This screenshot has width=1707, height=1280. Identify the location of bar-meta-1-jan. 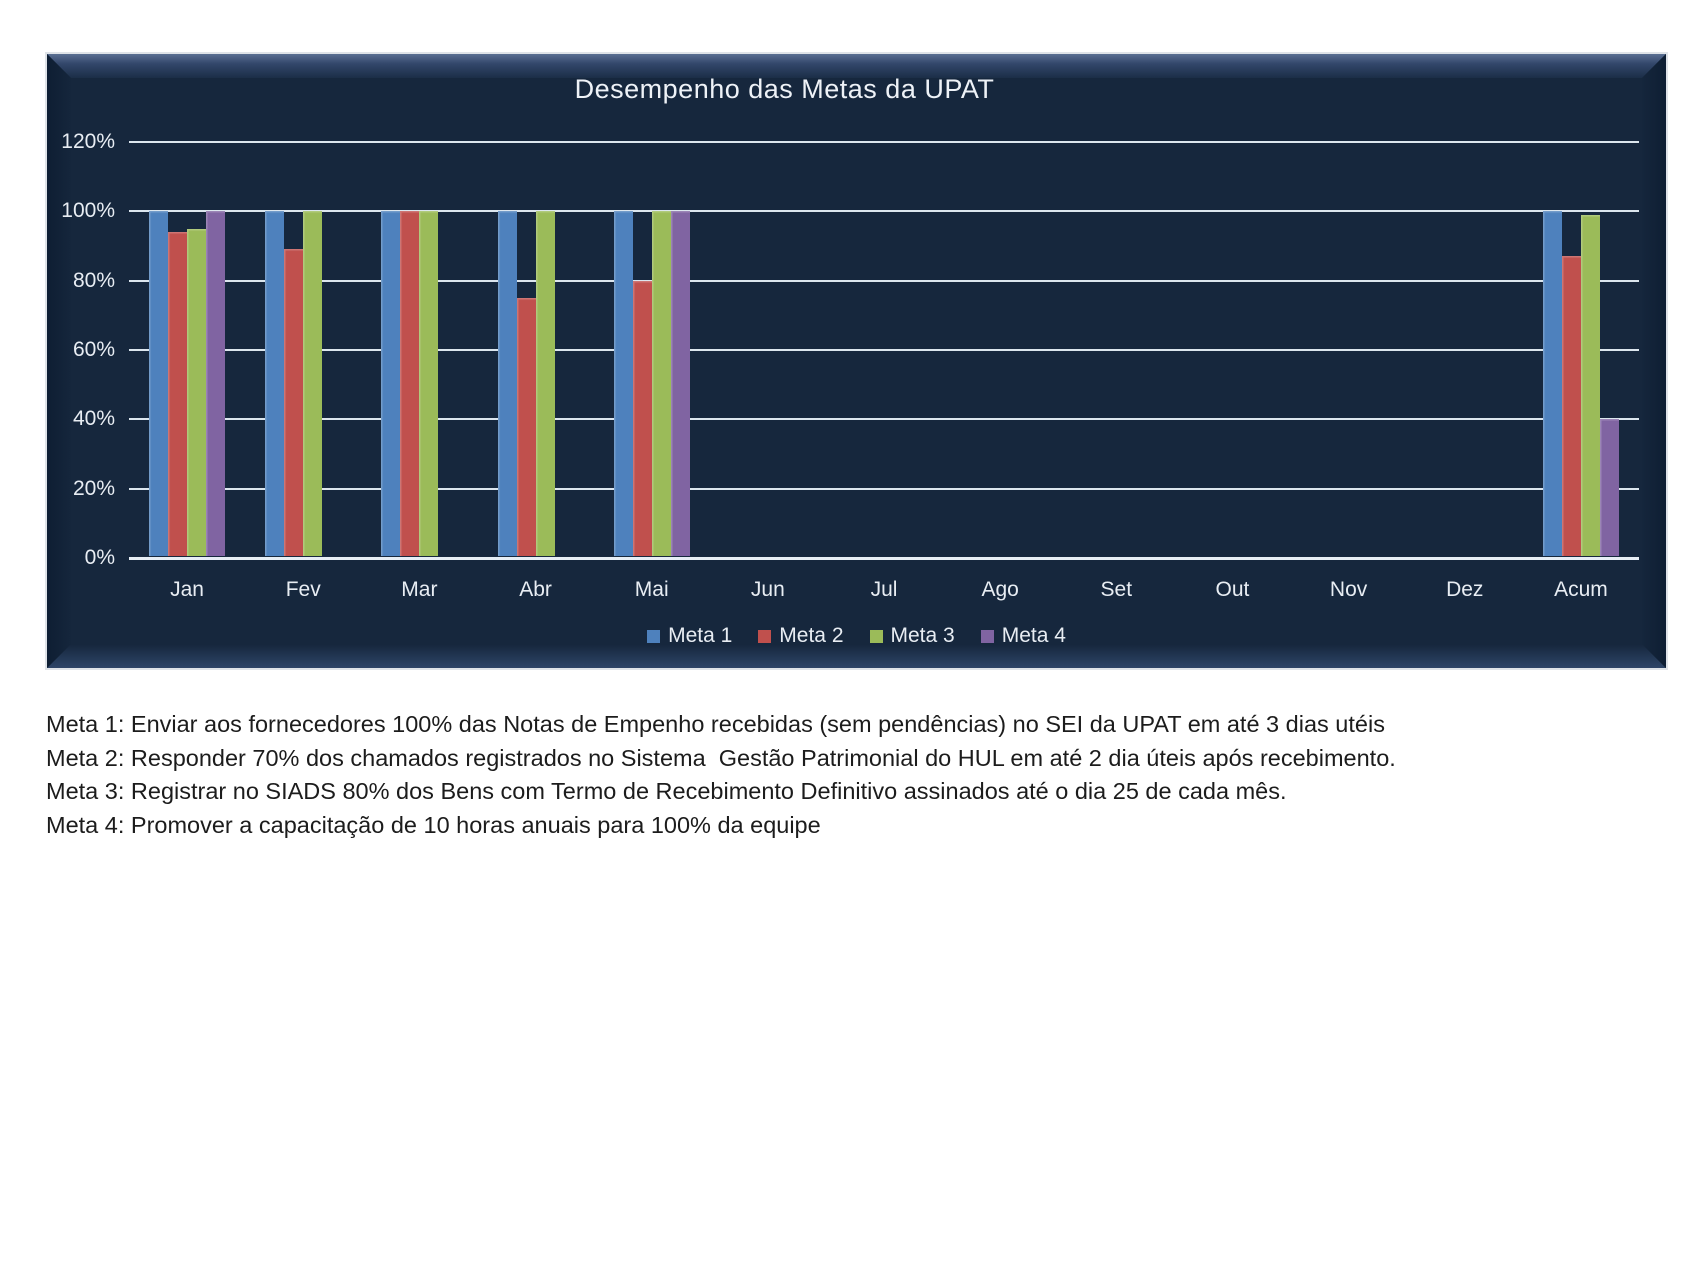
(159, 383).